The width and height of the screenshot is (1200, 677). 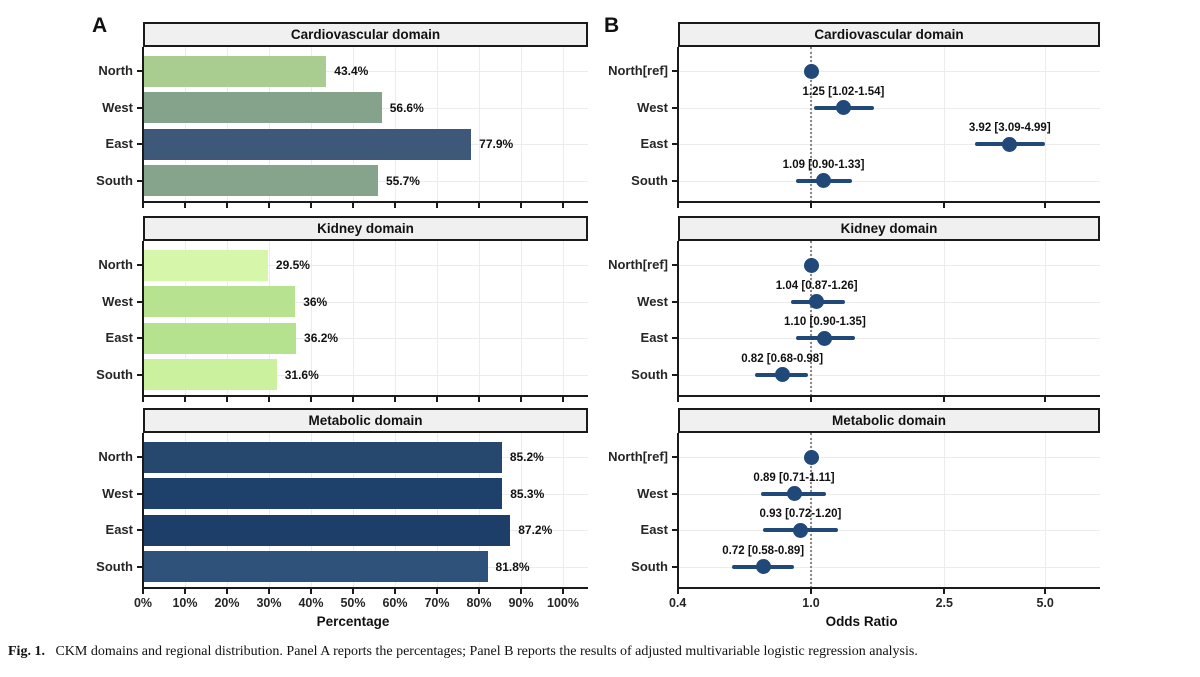 What do you see at coordinates (406, 107) in the screenshot?
I see `bar-value-label: 56.6%` at bounding box center [406, 107].